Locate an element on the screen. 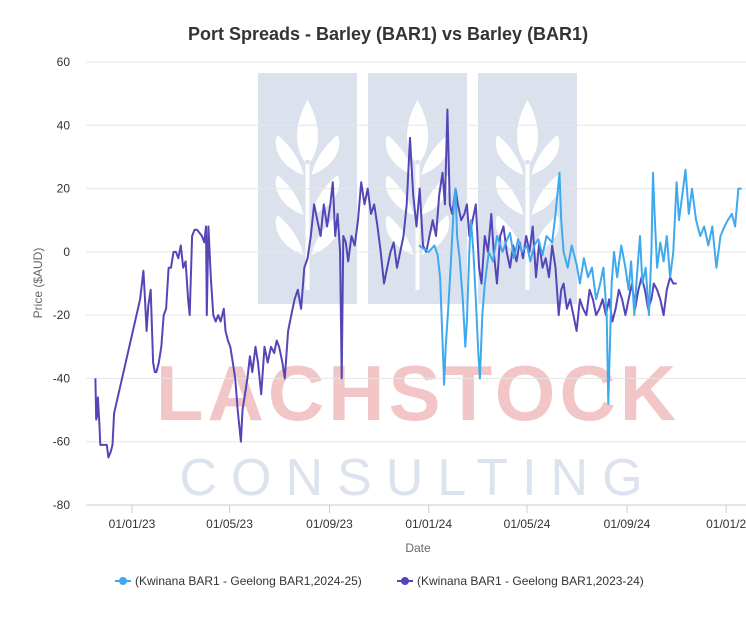 This screenshot has height=626, width=746. legend-series2-marker is located at coordinates (405, 581).